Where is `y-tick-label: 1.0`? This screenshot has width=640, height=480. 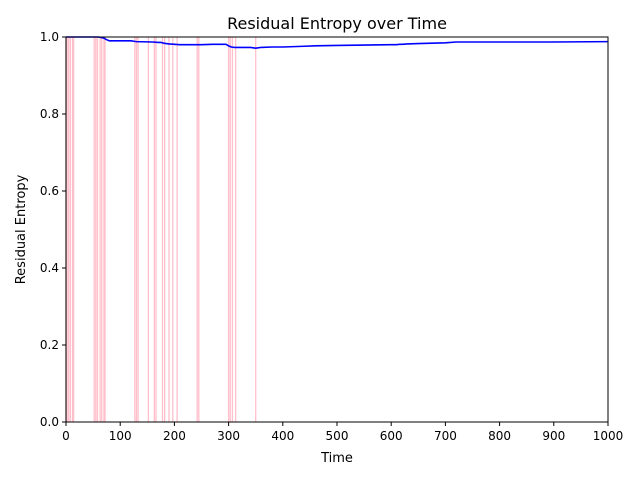
y-tick-label: 1.0 is located at coordinates (49, 37).